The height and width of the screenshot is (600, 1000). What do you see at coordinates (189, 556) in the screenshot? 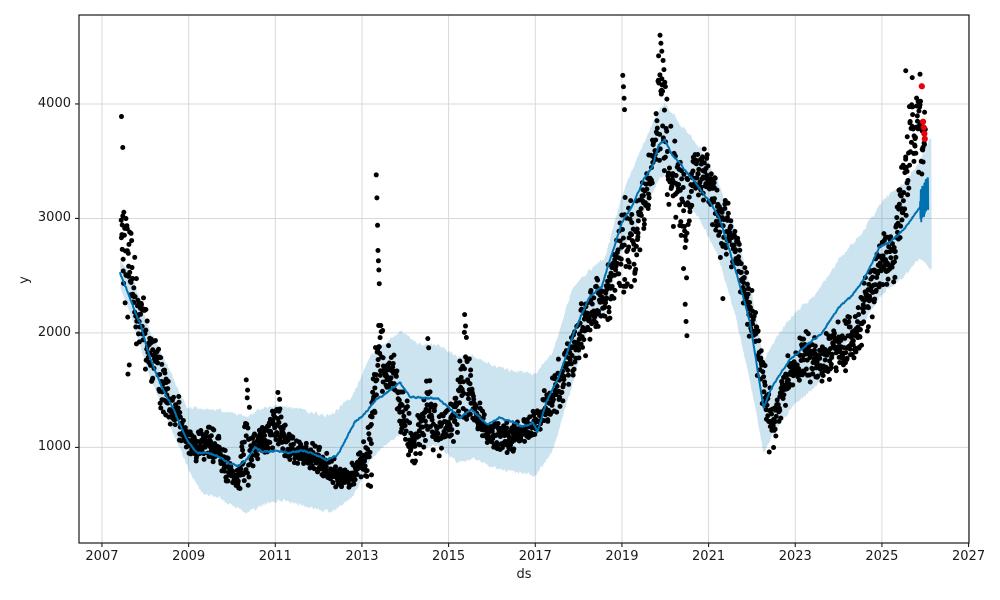
I see `x-tick-label: 2009` at bounding box center [189, 556].